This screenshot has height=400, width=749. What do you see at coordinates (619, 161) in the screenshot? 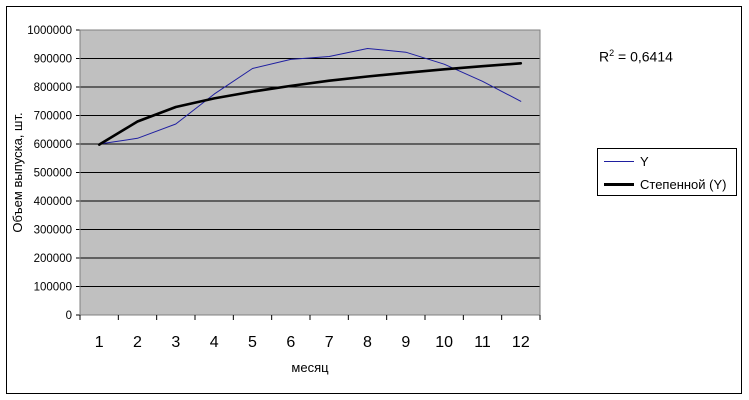
I see `legend-swatch-y` at bounding box center [619, 161].